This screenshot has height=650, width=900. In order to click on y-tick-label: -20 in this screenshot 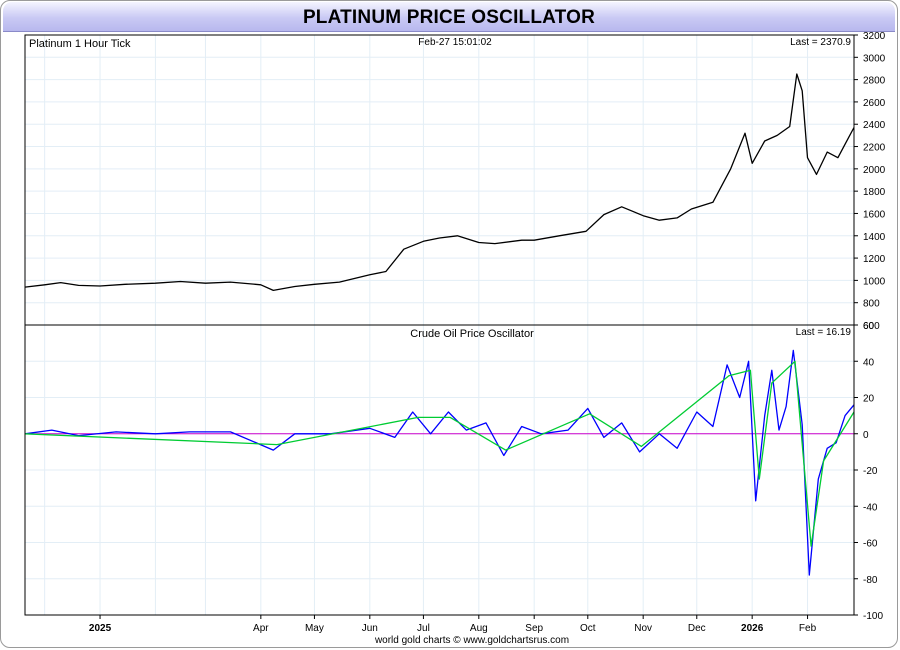, I will do `click(870, 471)`.